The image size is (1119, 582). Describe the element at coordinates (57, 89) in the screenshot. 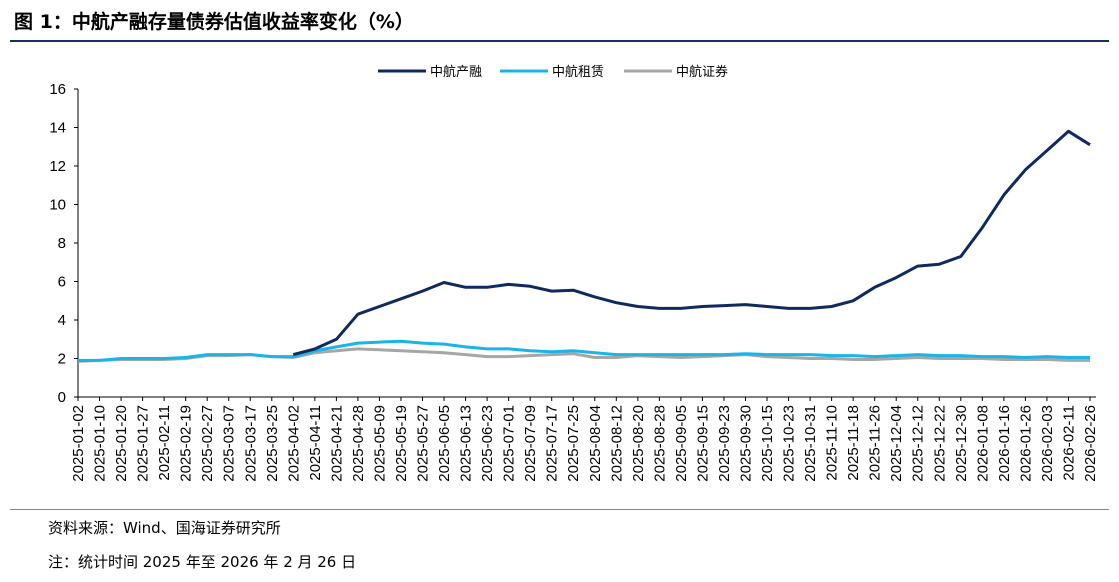

I see `y-tick-label: 16` at that location.